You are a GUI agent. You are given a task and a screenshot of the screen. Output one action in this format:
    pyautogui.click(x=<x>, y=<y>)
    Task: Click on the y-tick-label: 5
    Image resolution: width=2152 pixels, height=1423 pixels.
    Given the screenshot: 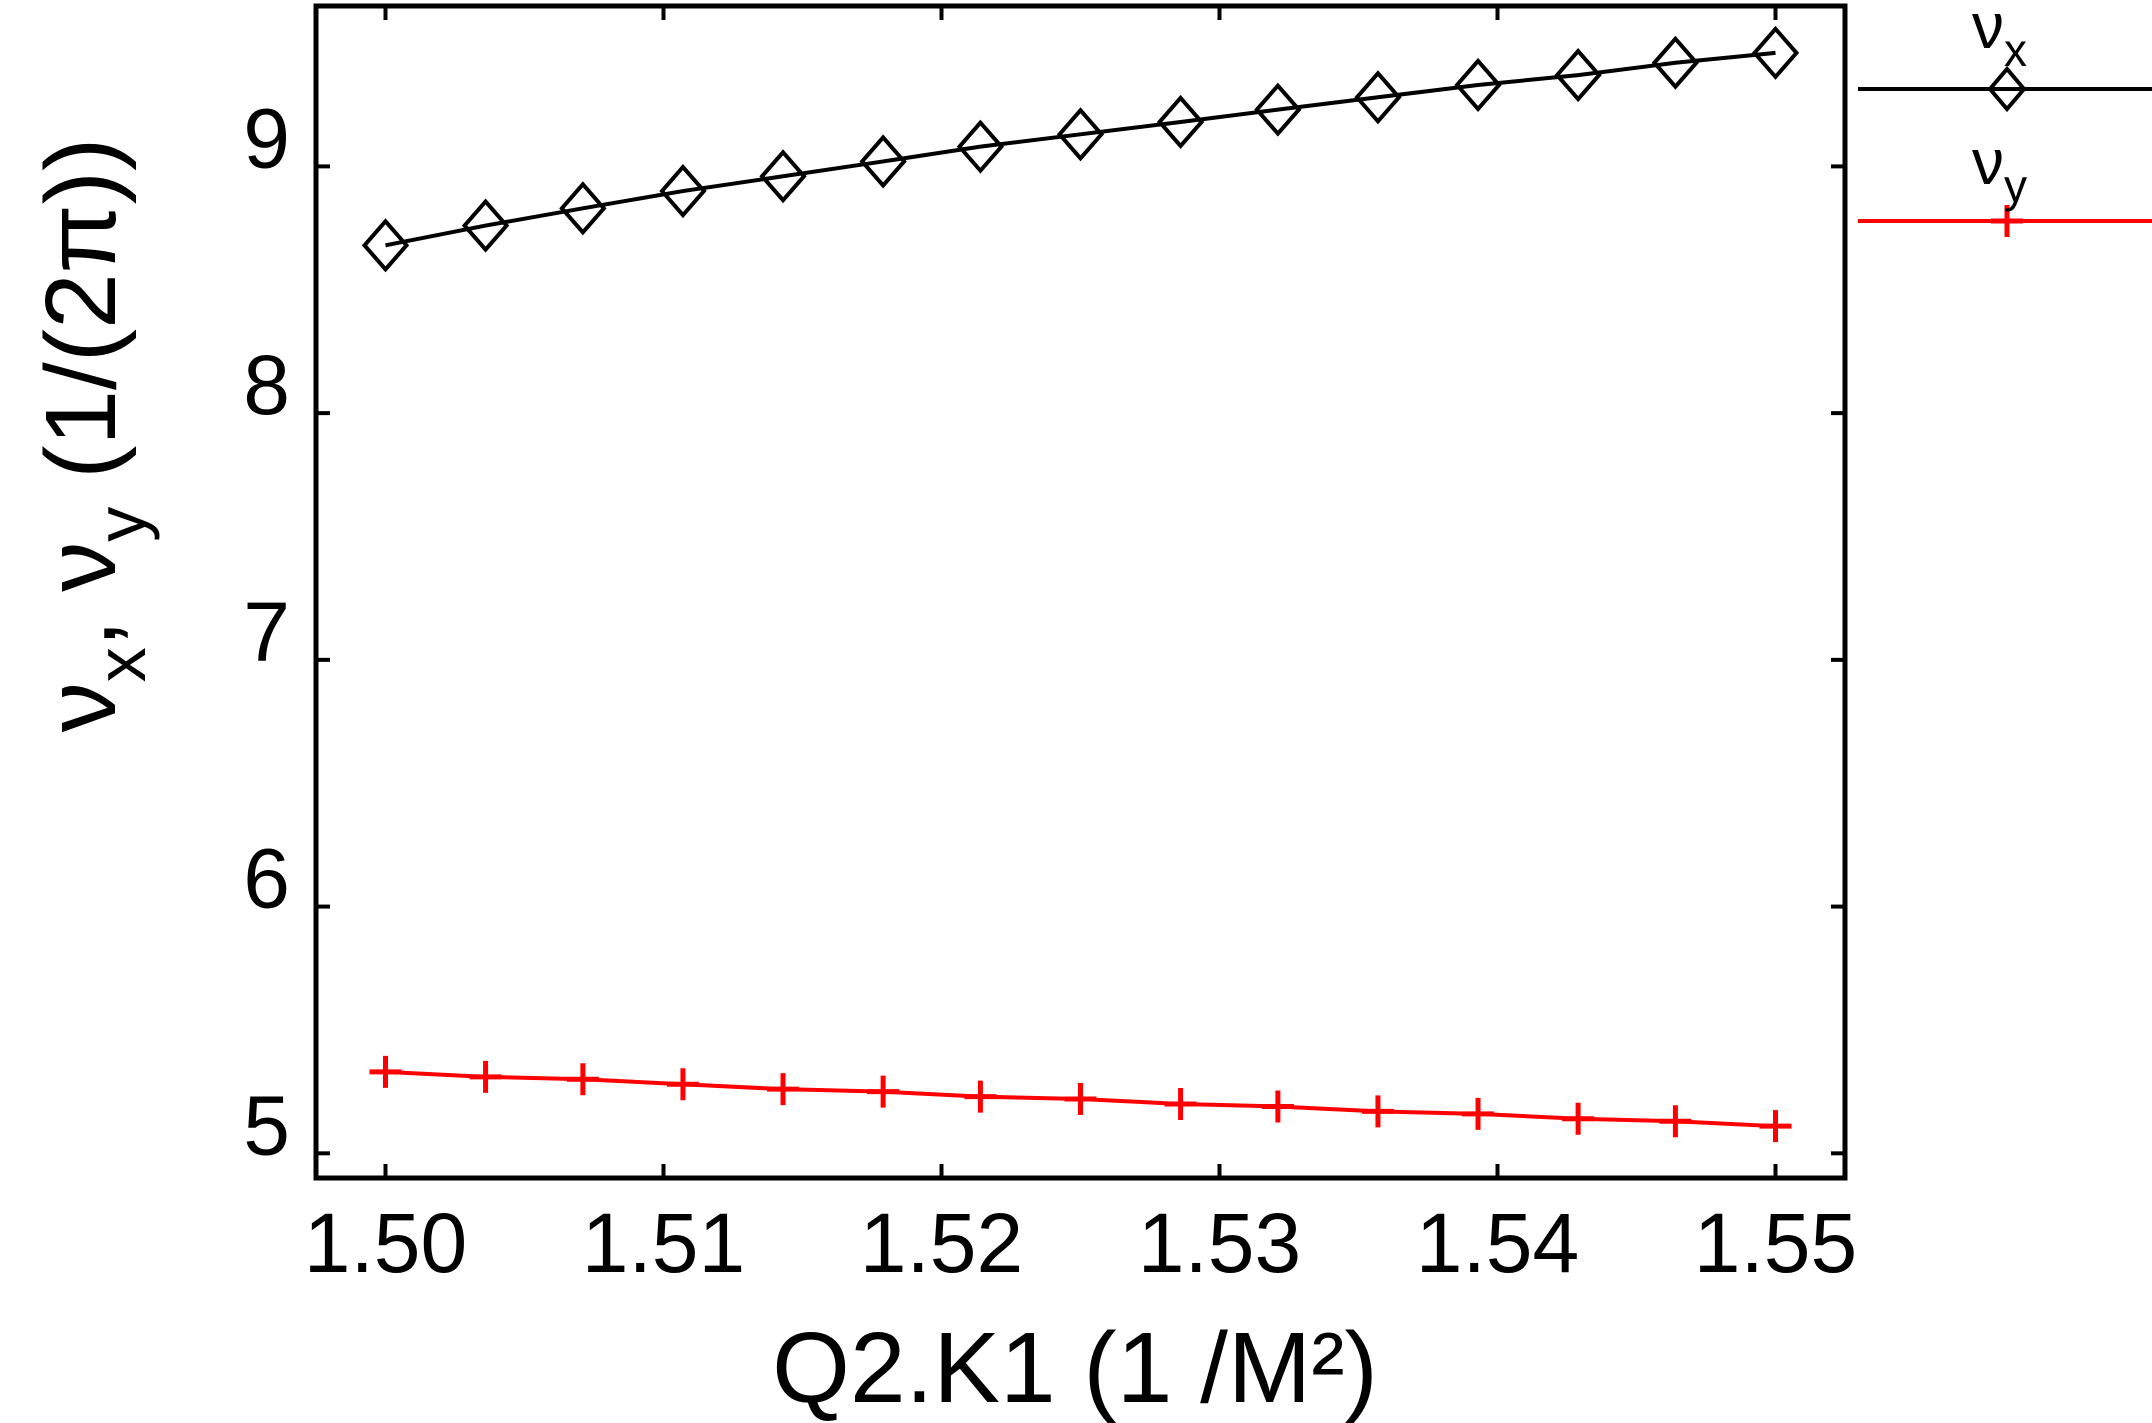 What is the action you would take?
    pyautogui.click(x=266, y=1125)
    